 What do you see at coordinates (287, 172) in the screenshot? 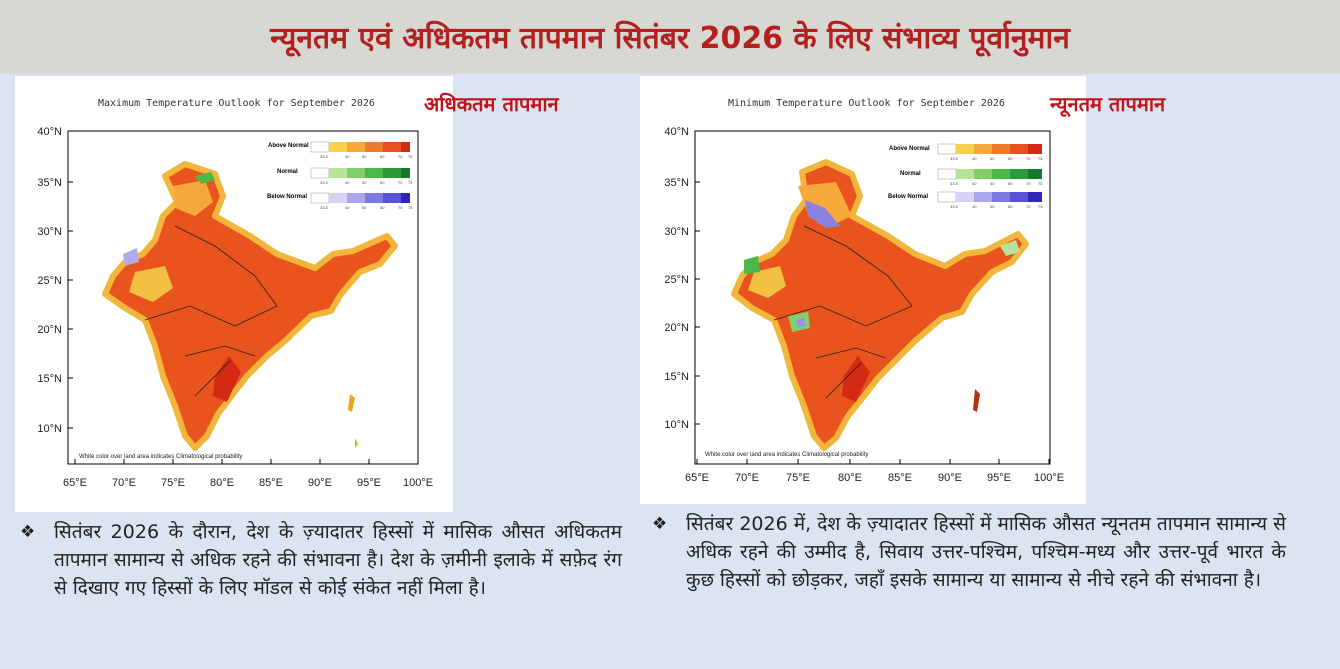
I see `legend-normal-label: Normal` at bounding box center [287, 172].